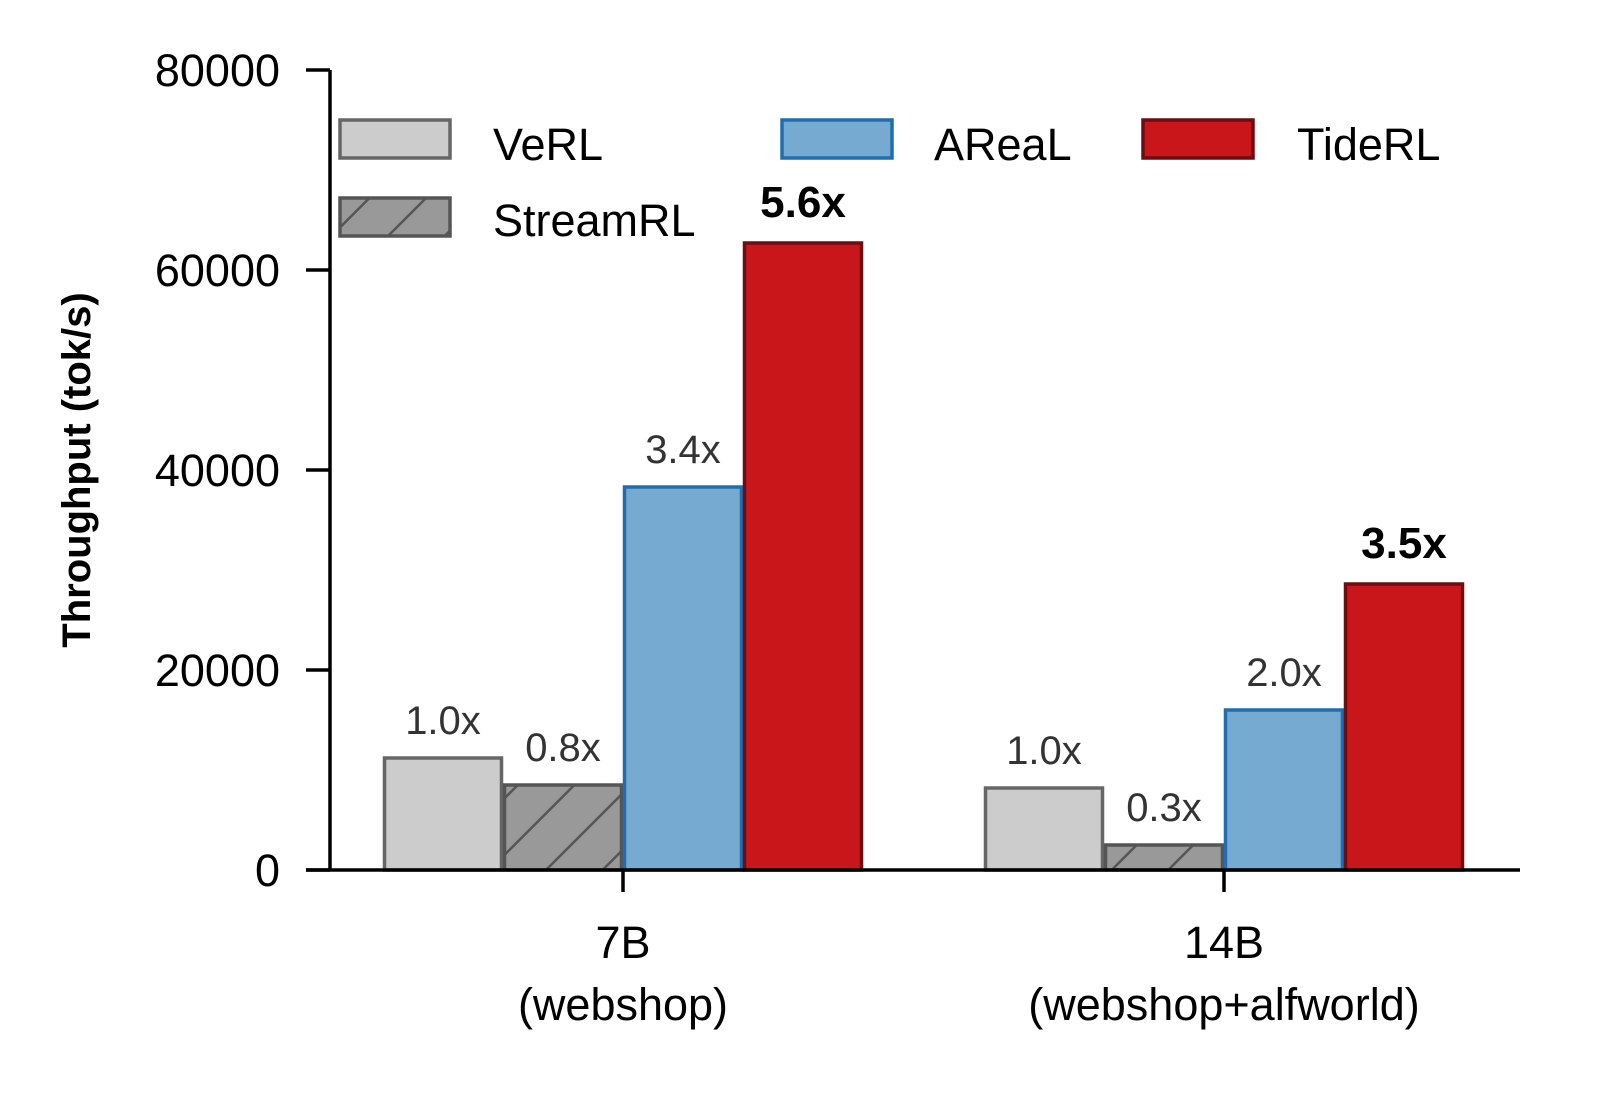 The image size is (1600, 1100). Describe the element at coordinates (470, 144) in the screenshot. I see `legend-item-verl: VeRL` at that location.